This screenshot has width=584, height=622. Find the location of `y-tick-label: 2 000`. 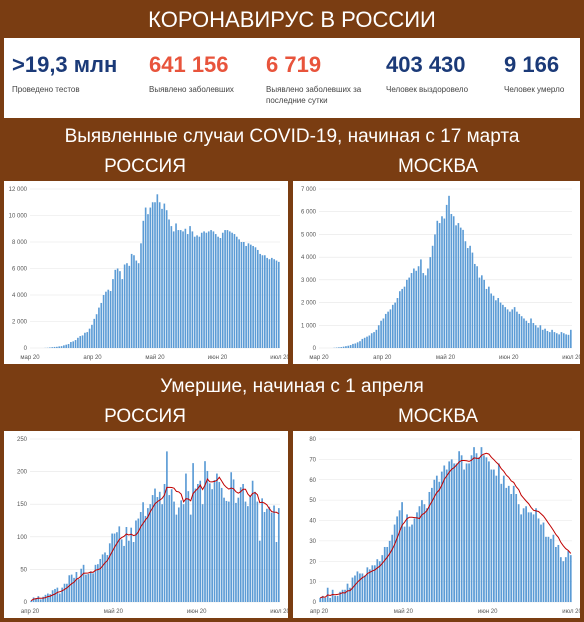

y-tick-label: 2 000 is located at coordinates (309, 304).